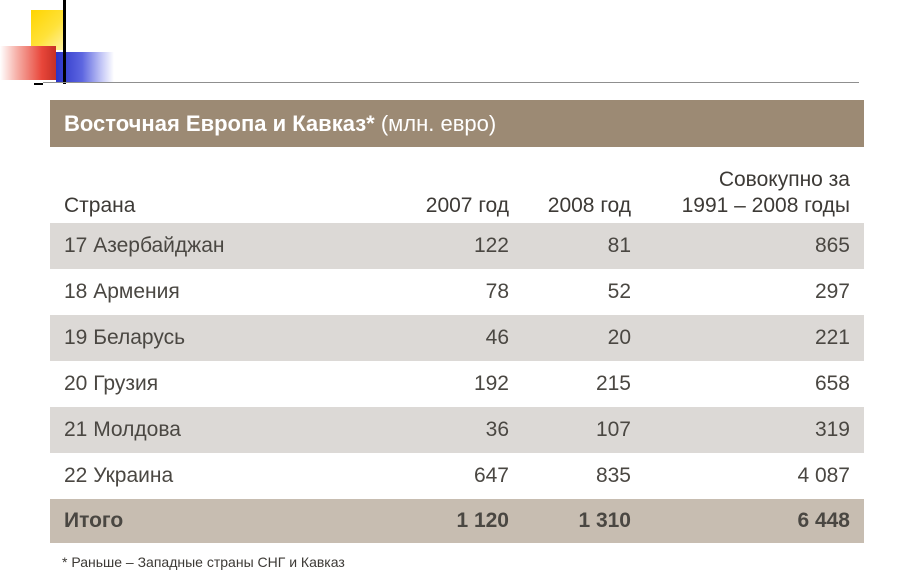 The width and height of the screenshot is (897, 584). What do you see at coordinates (613, 383) in the screenshot?
I see `cell-2008: 215` at bounding box center [613, 383].